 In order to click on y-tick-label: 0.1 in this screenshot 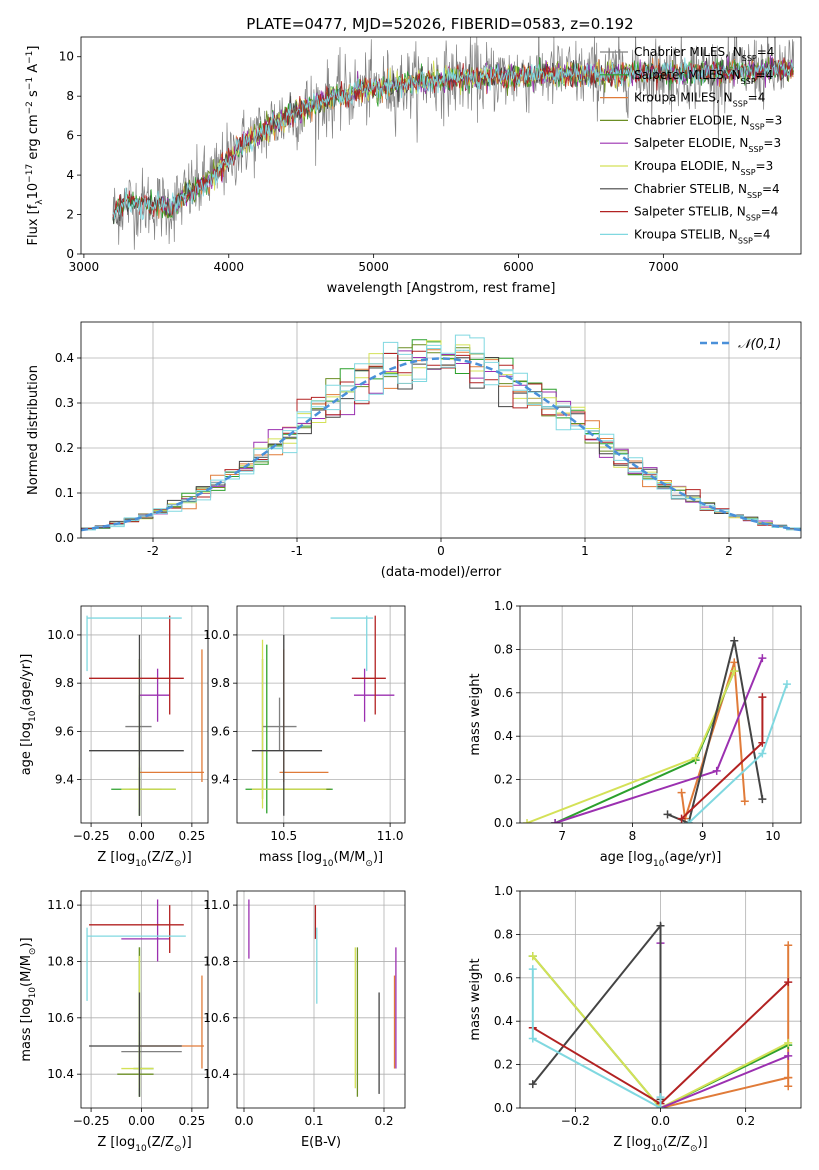, I will do `click(64, 493)`.